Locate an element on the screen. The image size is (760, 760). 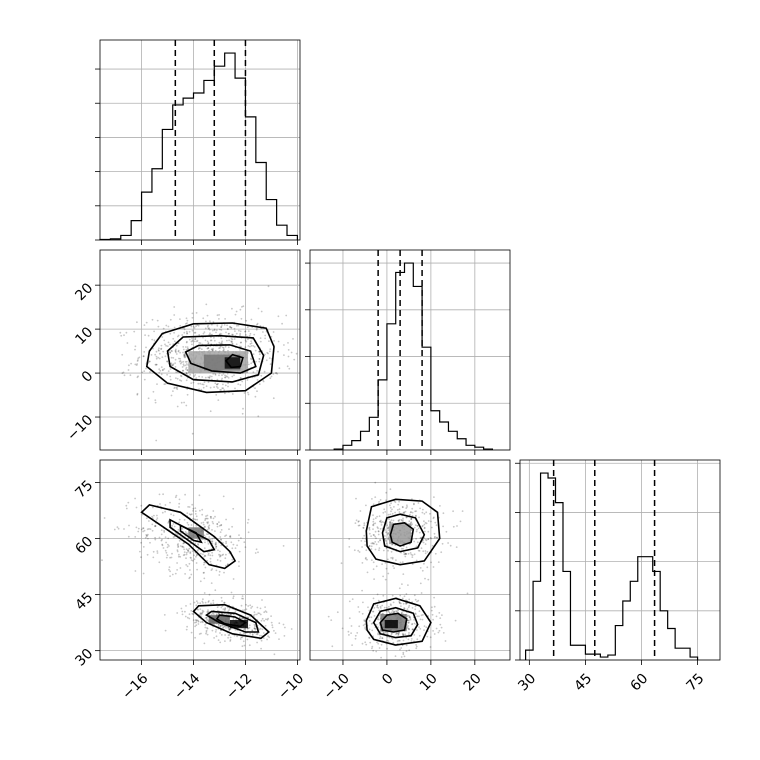
x-tick-label: 30 is located at coordinates (527, 683).